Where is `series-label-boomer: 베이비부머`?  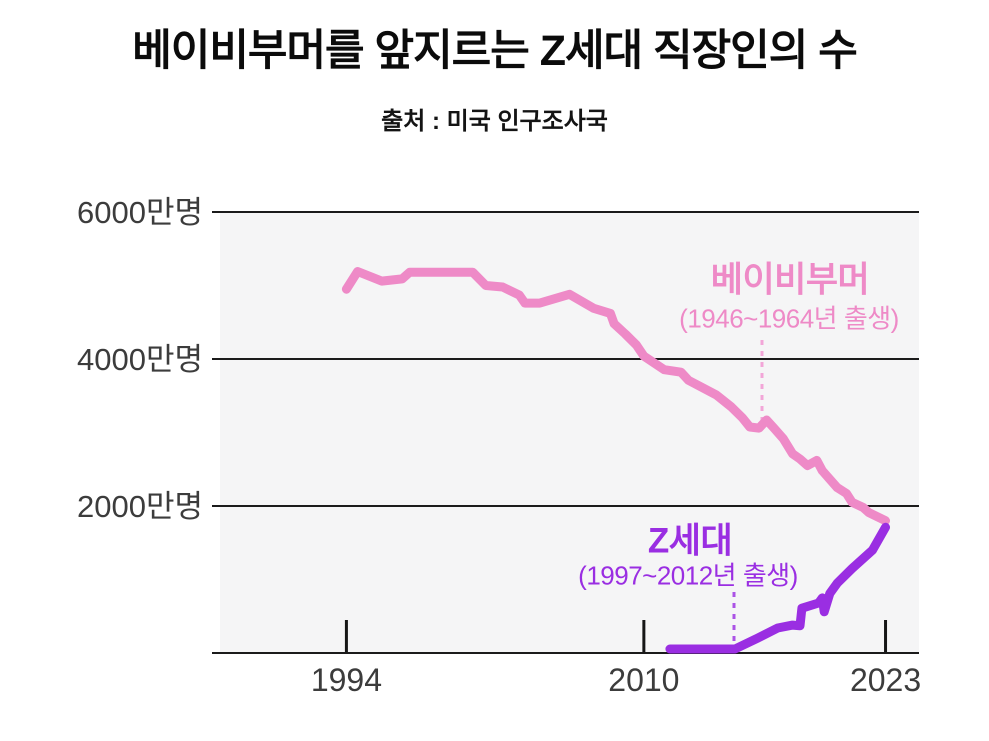
series-label-boomer: 베이비부머 is located at coordinates (790, 280).